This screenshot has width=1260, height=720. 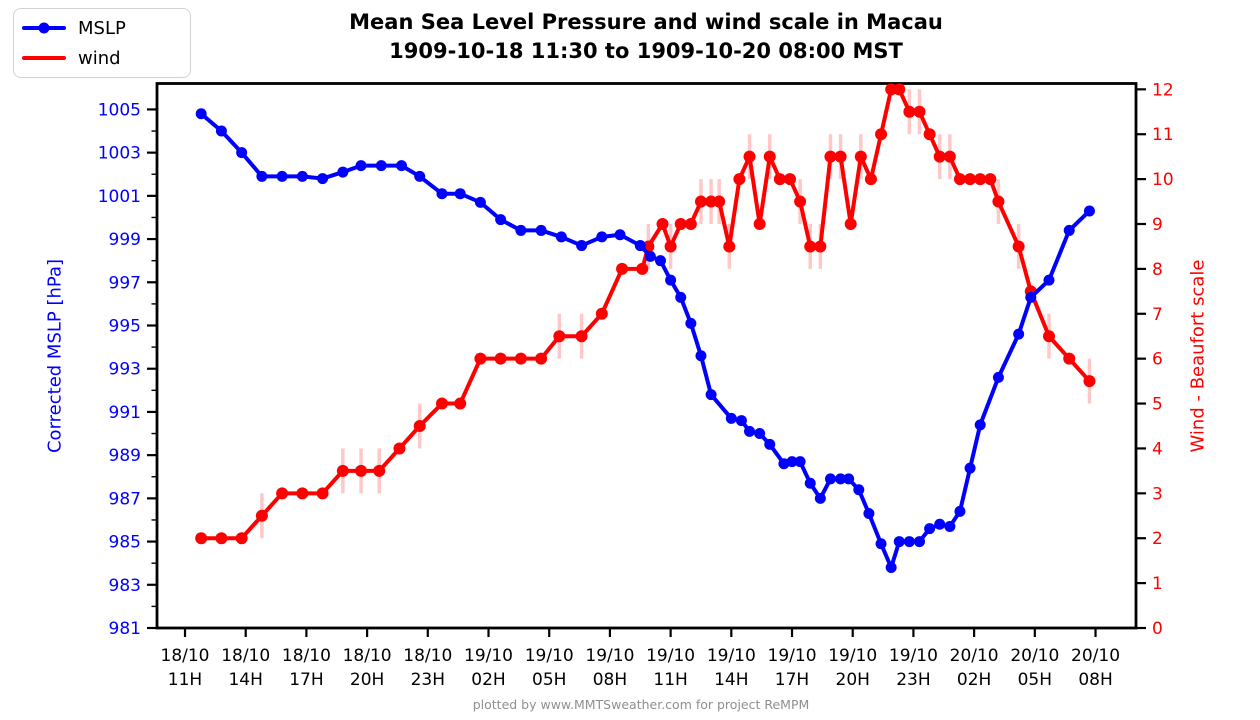 What do you see at coordinates (125, 283) in the screenshot?
I see `svg-text: 997` at bounding box center [125, 283].